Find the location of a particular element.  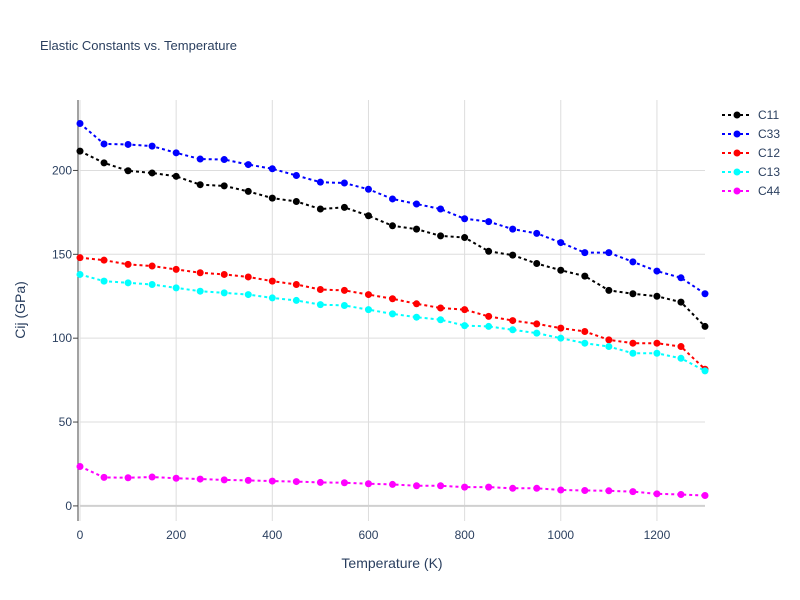

legend: C11 C33 C12 C13 C44 is located at coordinates (751, 153).